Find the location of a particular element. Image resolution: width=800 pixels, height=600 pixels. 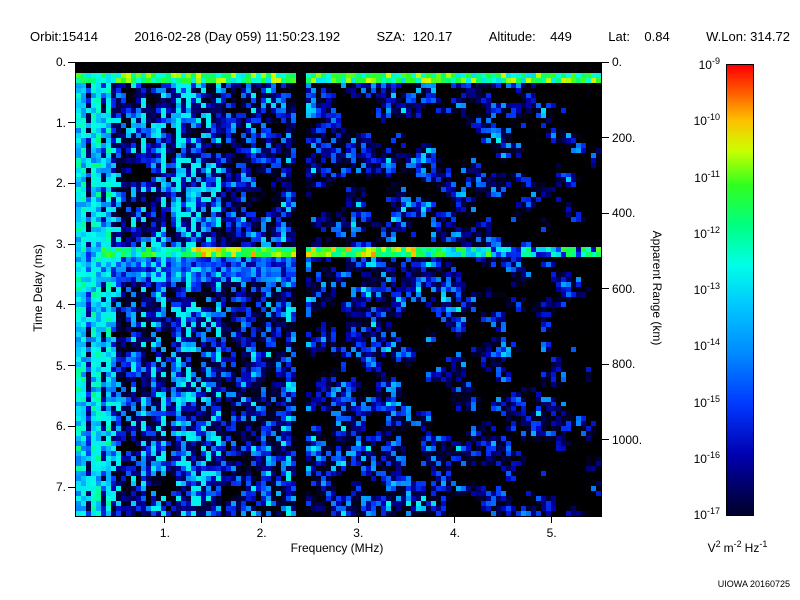

x-tick-label: 1. is located at coordinates (164, 533).